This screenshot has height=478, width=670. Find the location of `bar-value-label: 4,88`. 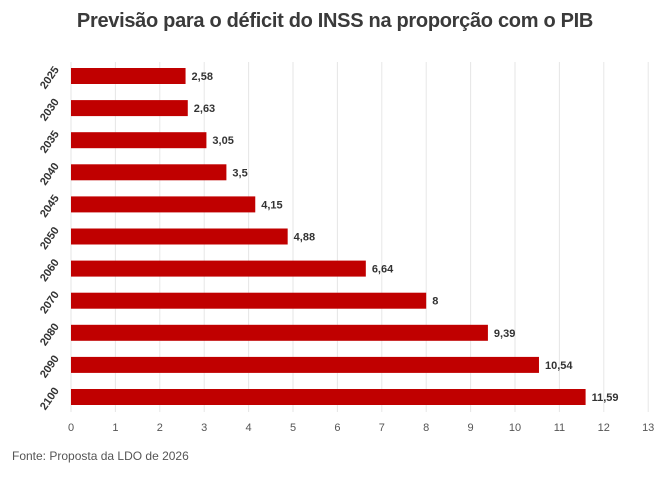

bar-value-label: 4,88 is located at coordinates (304, 238).